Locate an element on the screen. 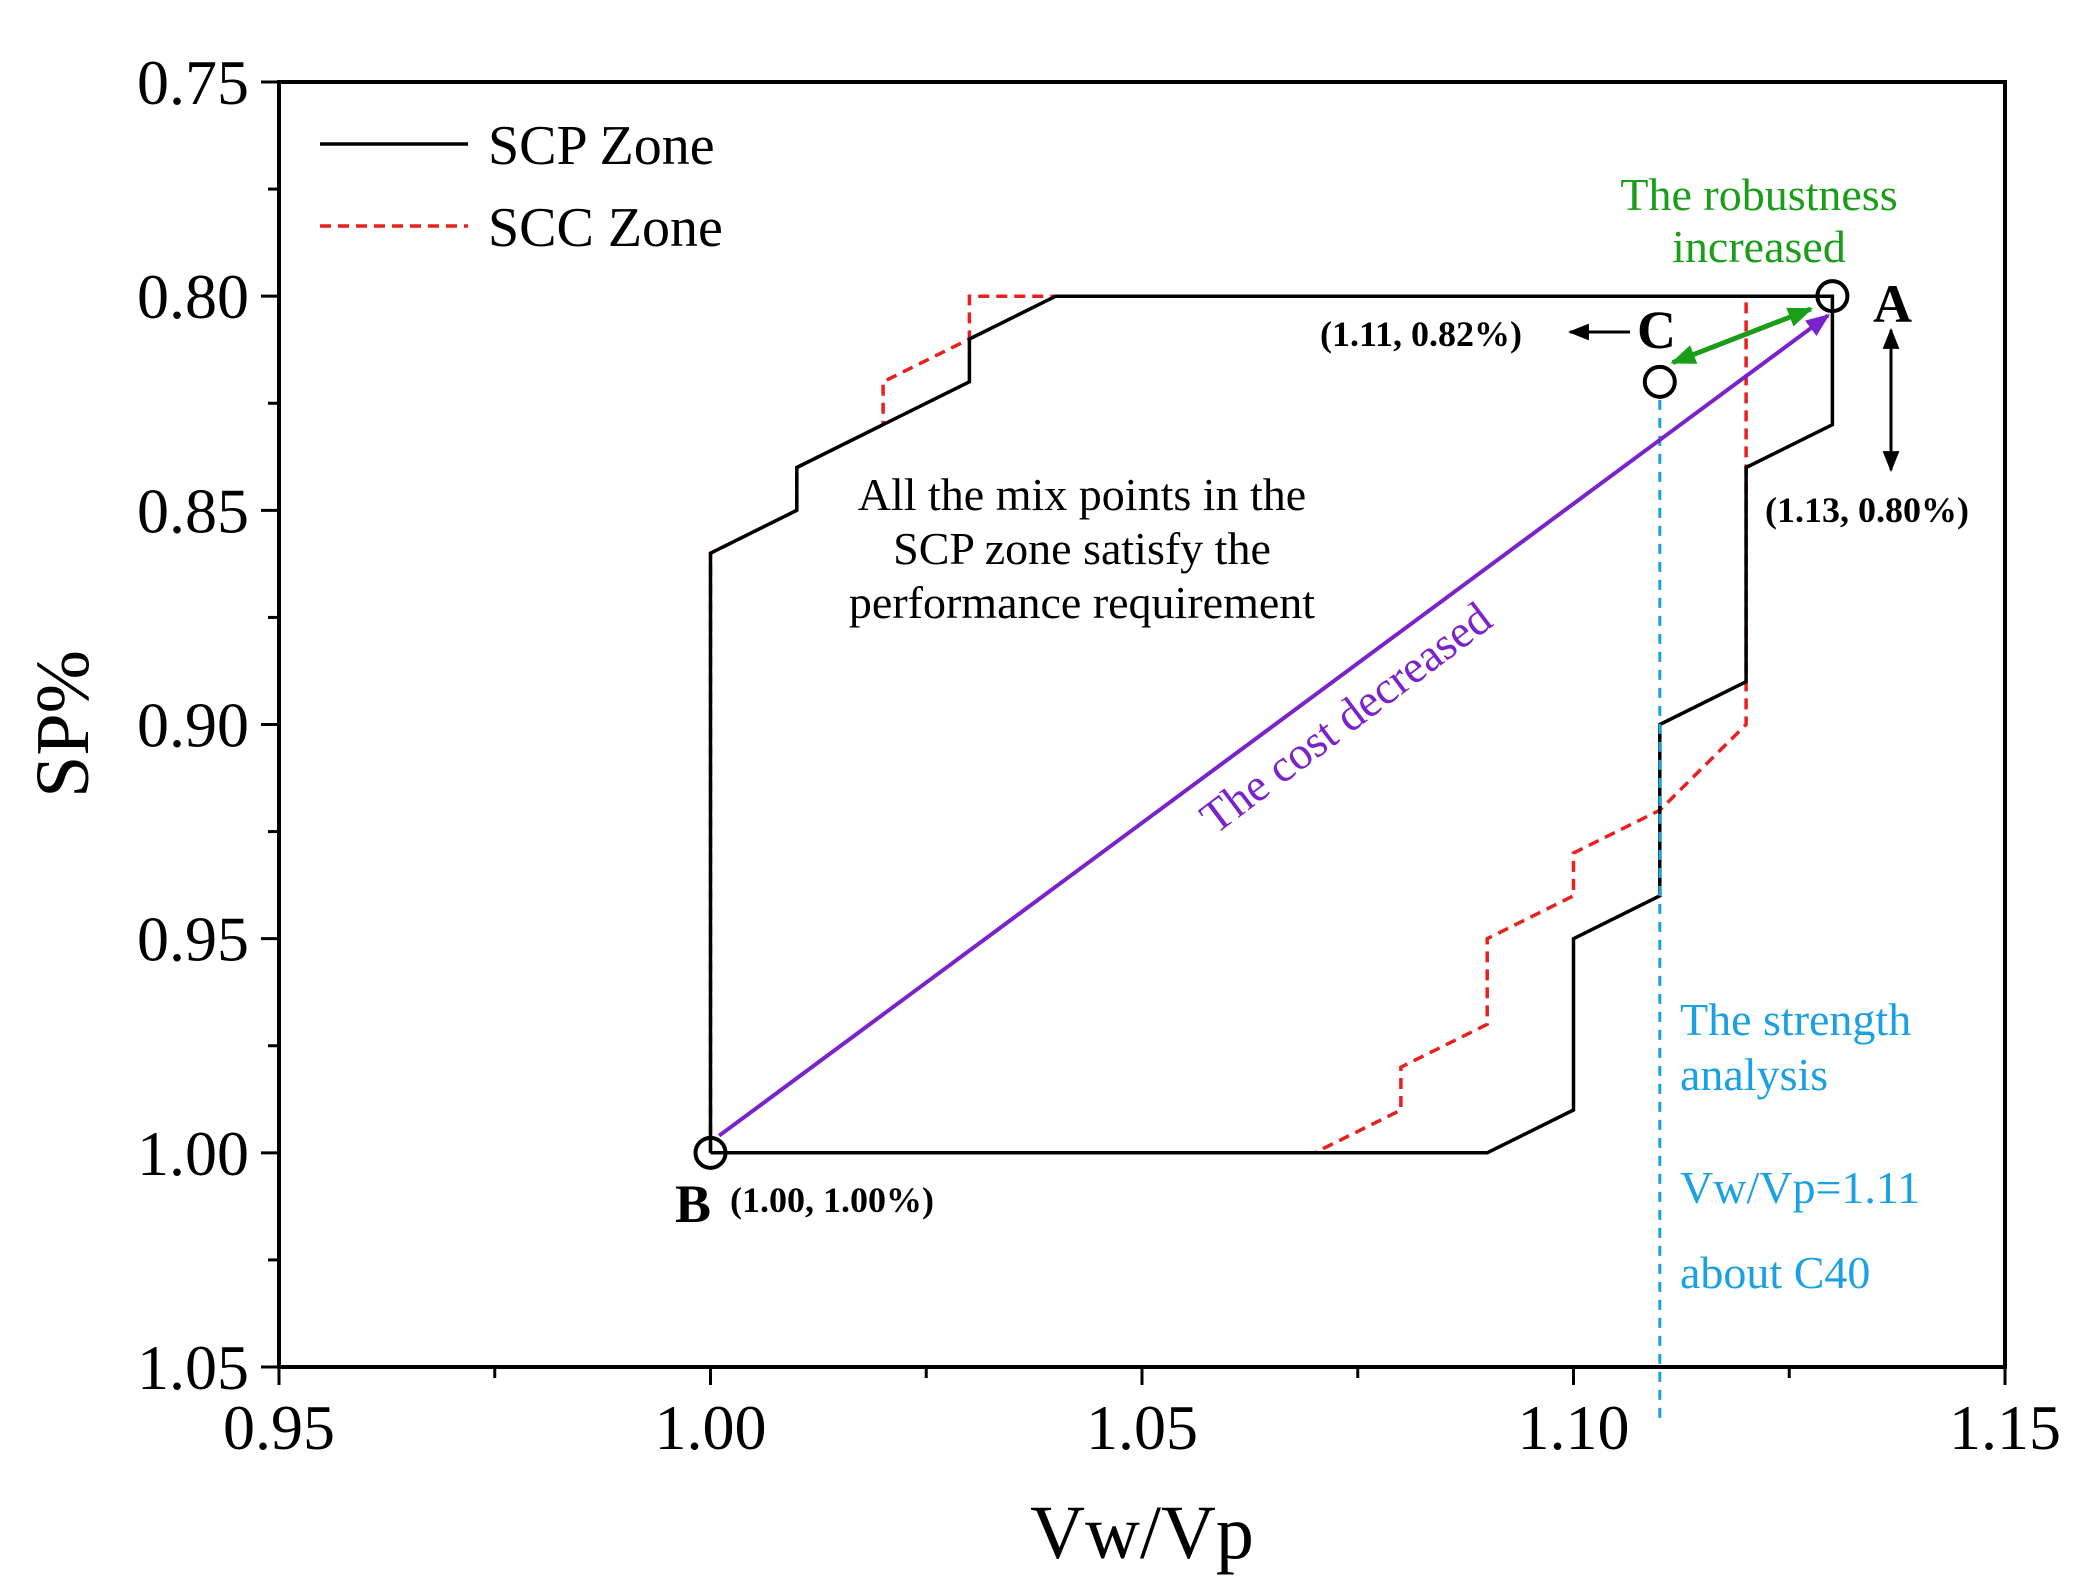 The width and height of the screenshot is (2082, 1588). legend: SCP Zone SCC Zone is located at coordinates (521, 187).